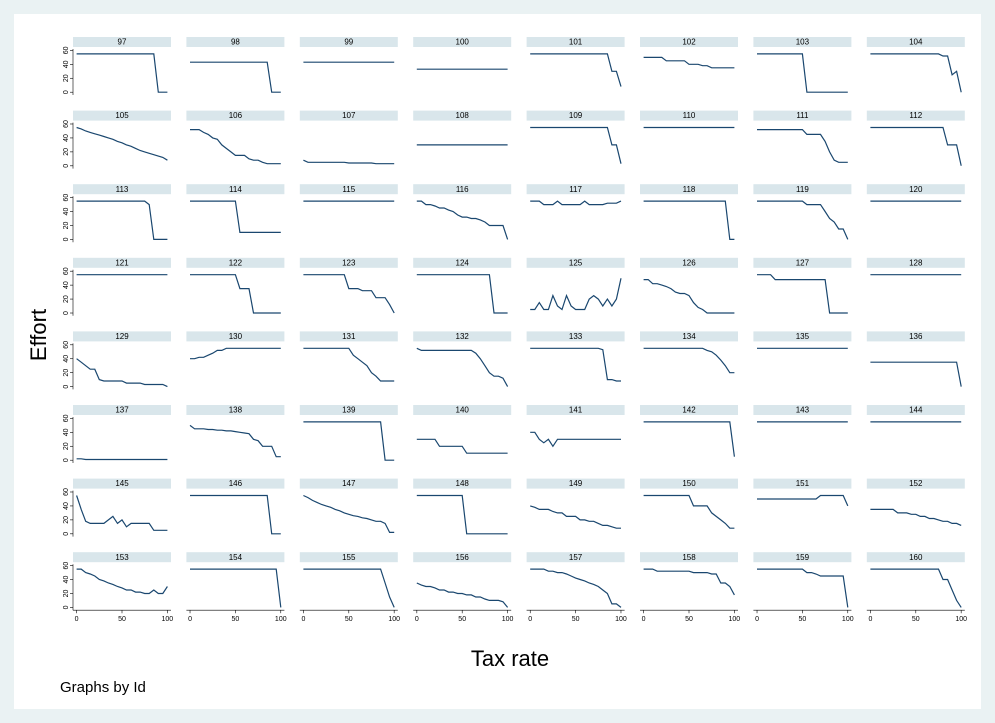 Image resolution: width=995 pixels, height=723 pixels. Describe the element at coordinates (236, 262) in the screenshot. I see `panel-title: 122` at that location.